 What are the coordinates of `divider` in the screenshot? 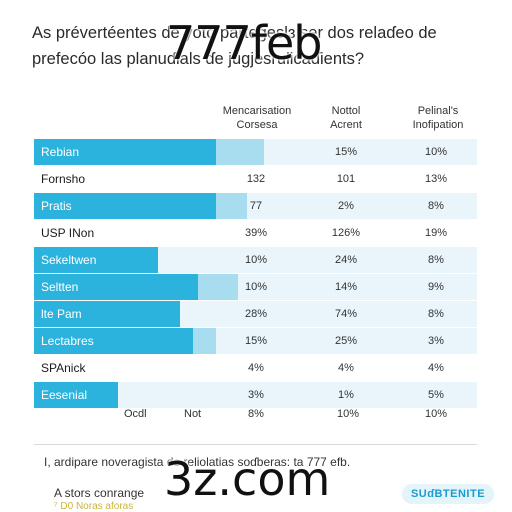 It's located at (255, 444).